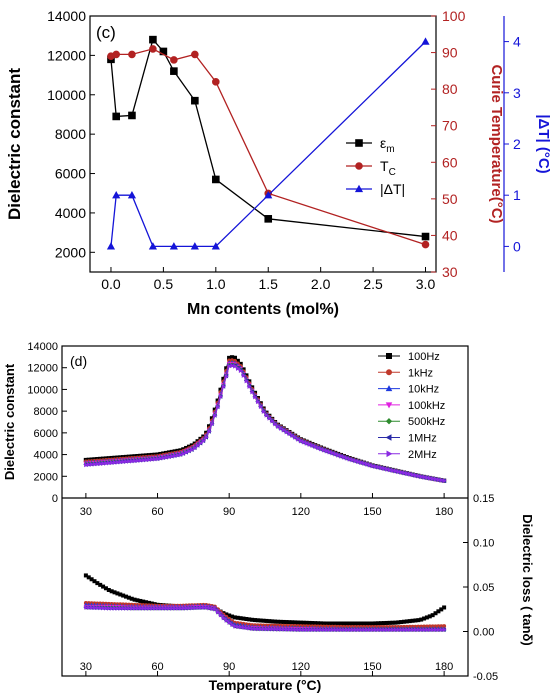  Describe the element at coordinates (164, 284) in the screenshot. I see `panel-c-x-tick-label: 0.5` at that location.